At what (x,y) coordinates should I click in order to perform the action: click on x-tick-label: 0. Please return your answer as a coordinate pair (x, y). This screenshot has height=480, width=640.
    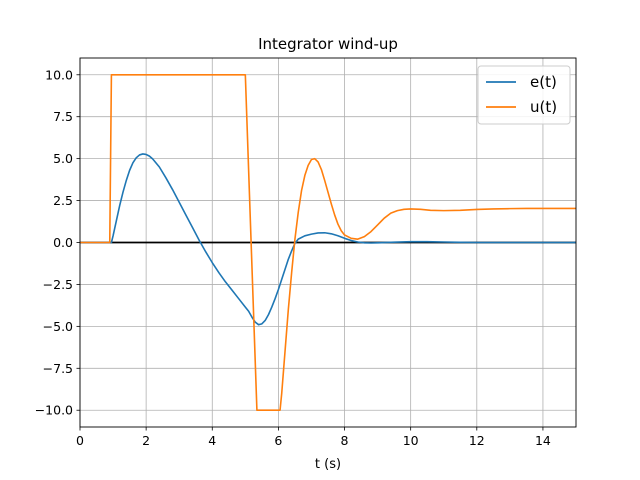
    Looking at the image, I should click on (80, 440).